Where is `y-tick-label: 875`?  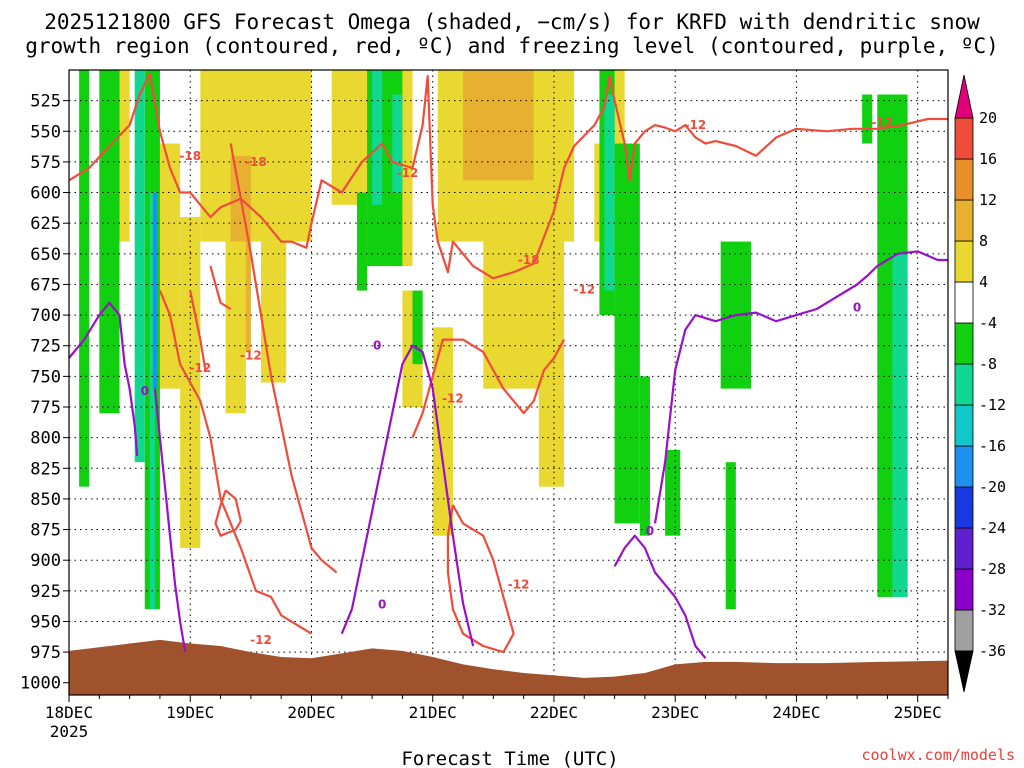 y-tick-label: 875 is located at coordinates (45, 531).